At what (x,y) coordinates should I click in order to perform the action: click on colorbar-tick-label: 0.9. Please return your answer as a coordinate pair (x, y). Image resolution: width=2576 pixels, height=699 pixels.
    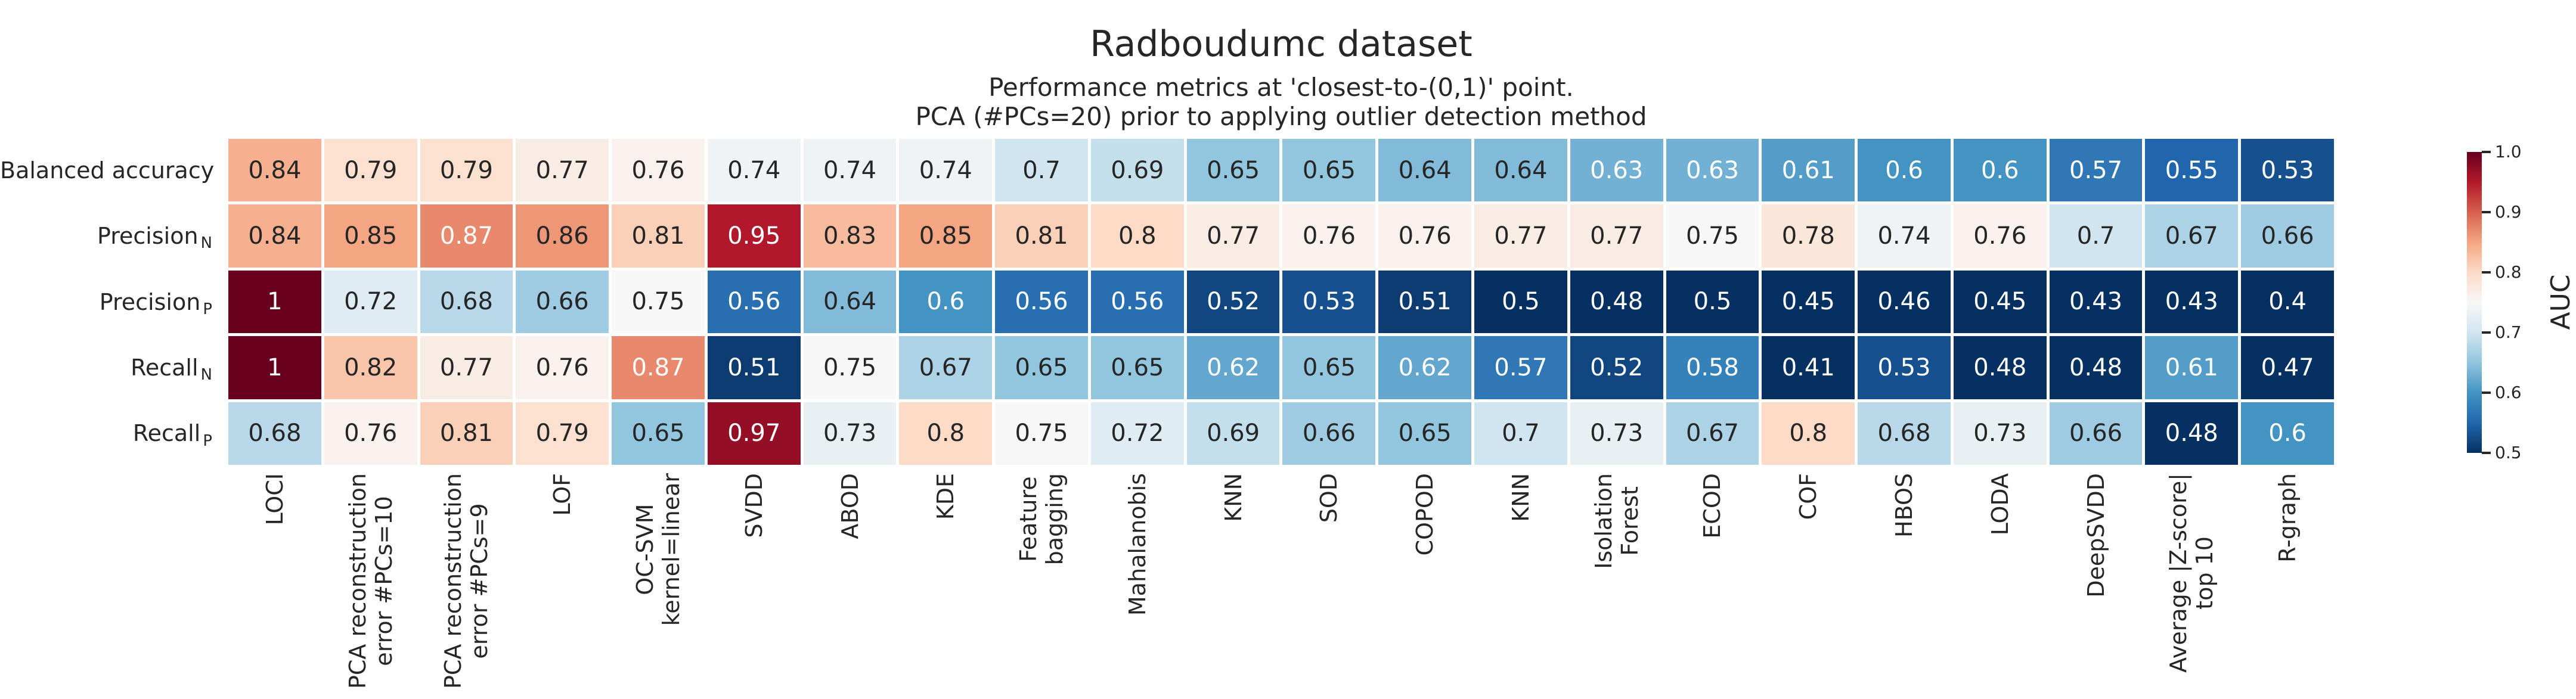
    Looking at the image, I should click on (2508, 212).